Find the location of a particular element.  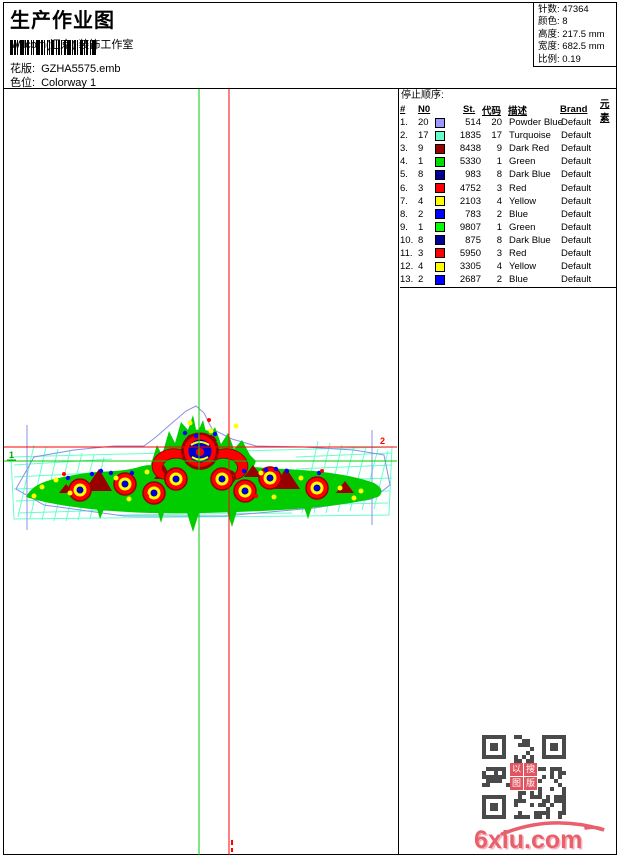

table-row: 4. 1 5330 1 Green Default is located at coordinates (508, 161).